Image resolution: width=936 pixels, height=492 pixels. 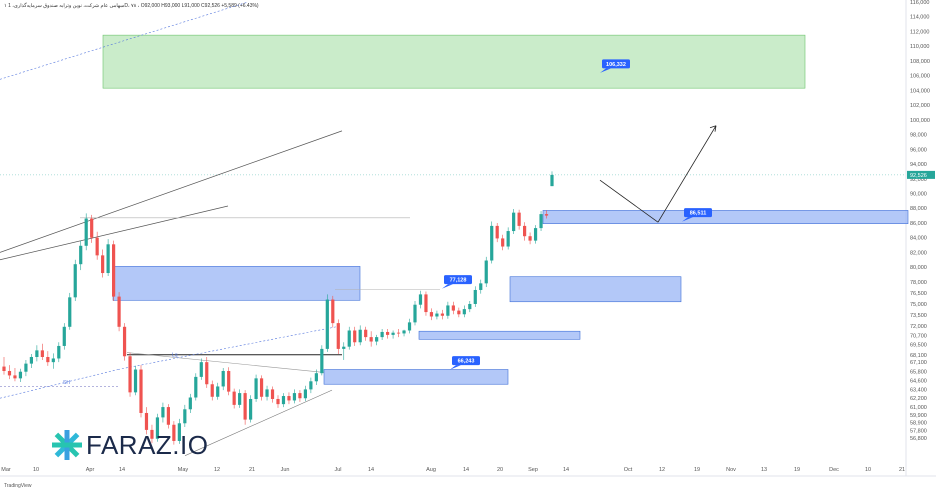 I want to click on y-tick-label: 110,000, so click(x=919, y=47).